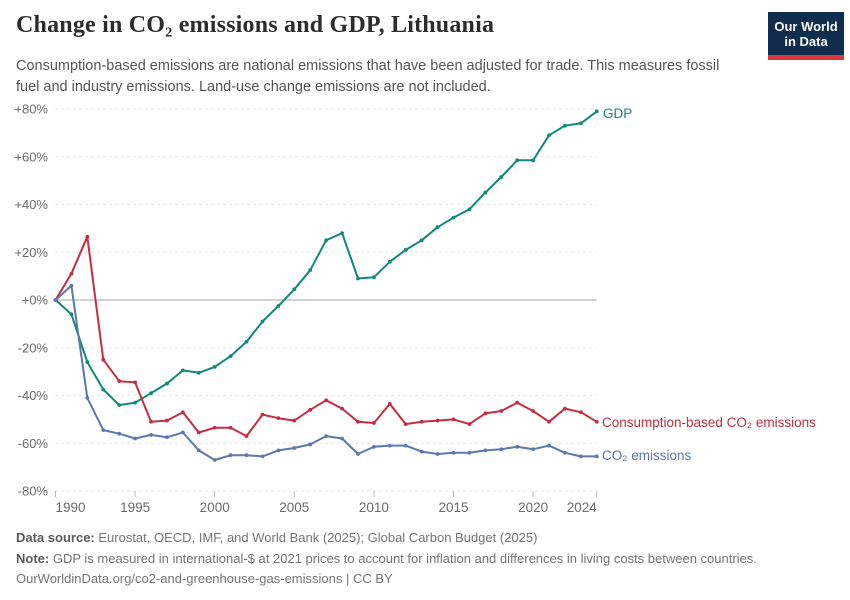  Describe the element at coordinates (278, 306) in the screenshot. I see `data-point-gdp-2004` at that location.